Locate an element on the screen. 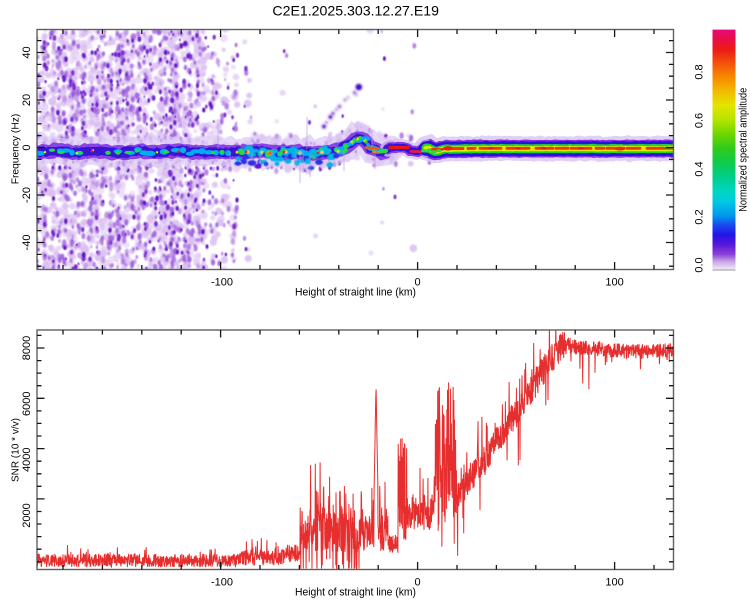 The height and width of the screenshot is (600, 750). svg-text: 0.2 is located at coordinates (700, 216).